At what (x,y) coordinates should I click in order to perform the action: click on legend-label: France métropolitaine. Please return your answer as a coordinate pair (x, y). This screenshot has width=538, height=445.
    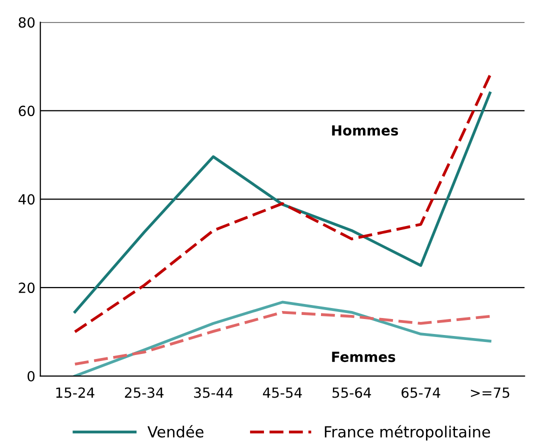
    Looking at the image, I should click on (407, 433).